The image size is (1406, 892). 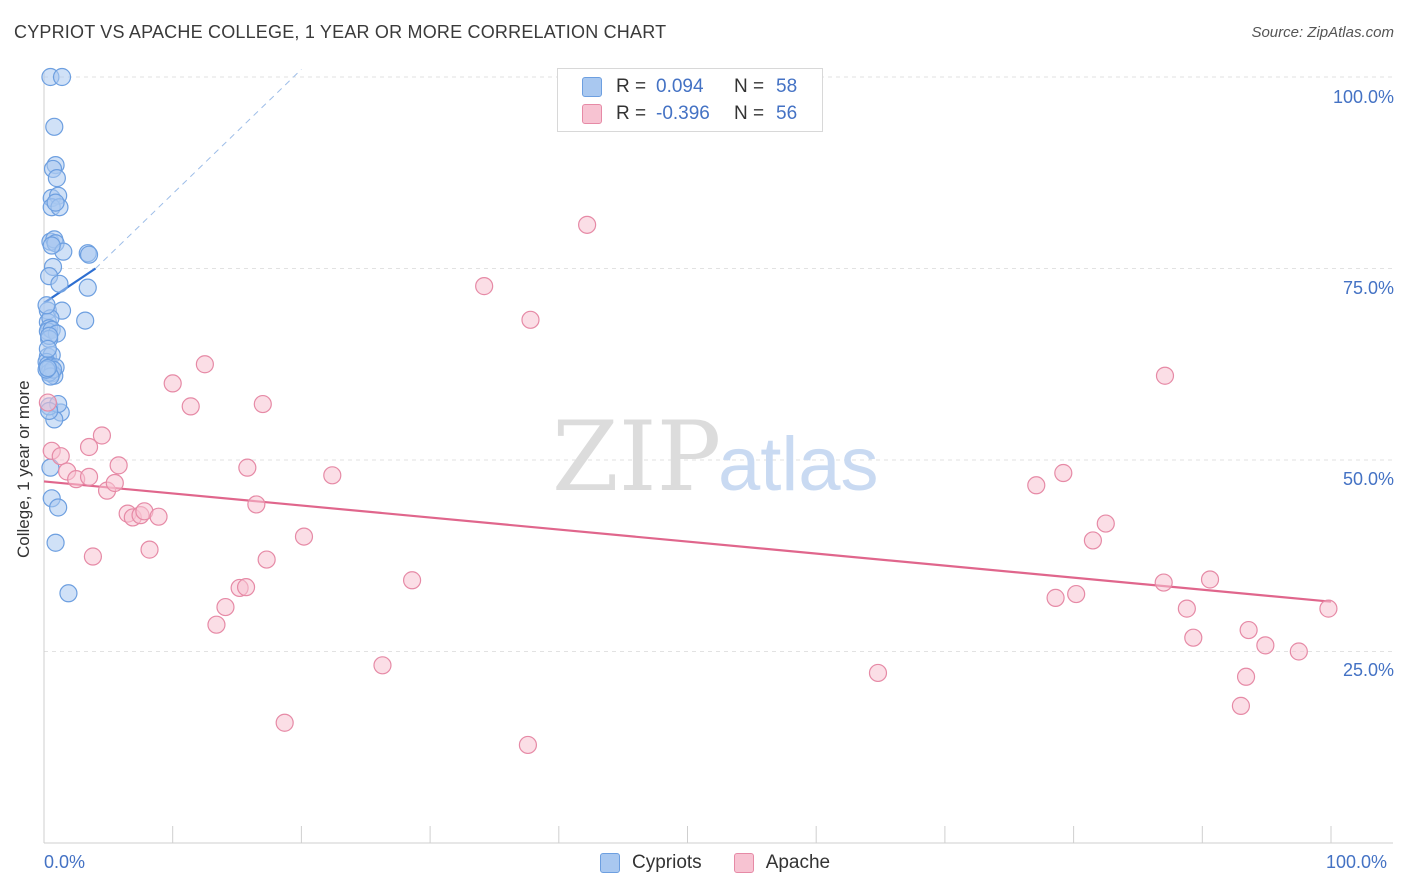 I want to click on legend-item-apache: Apache, so click(x=782, y=863).